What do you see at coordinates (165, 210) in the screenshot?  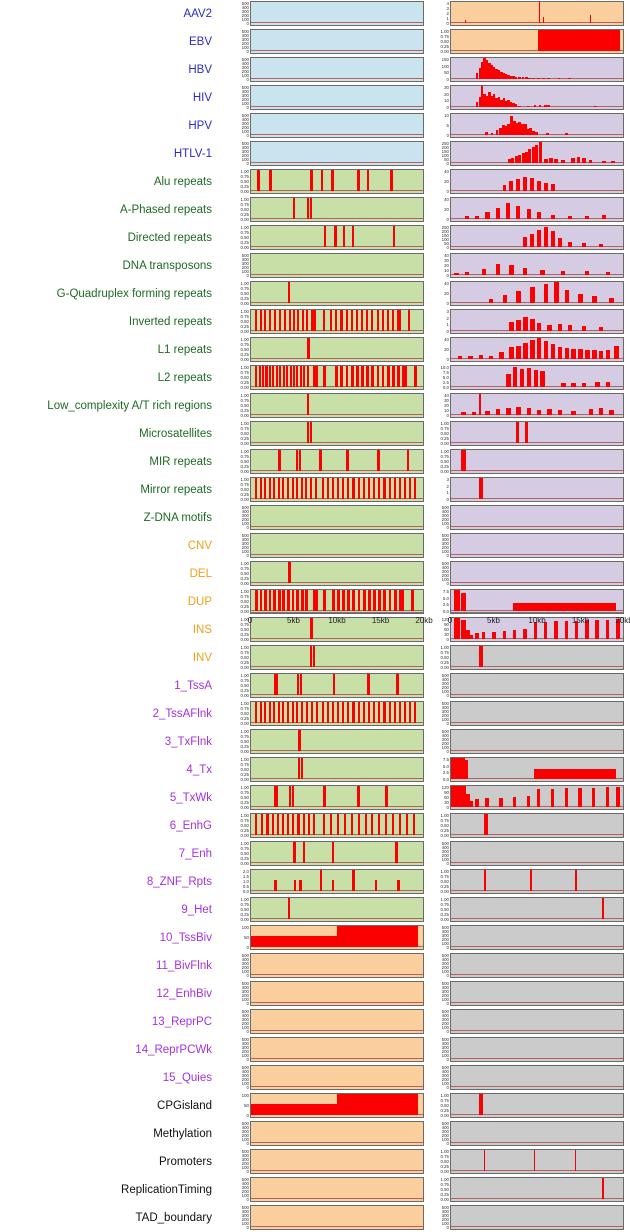 I see `row-label-a-phased-repeats: A-Phased repeats` at bounding box center [165, 210].